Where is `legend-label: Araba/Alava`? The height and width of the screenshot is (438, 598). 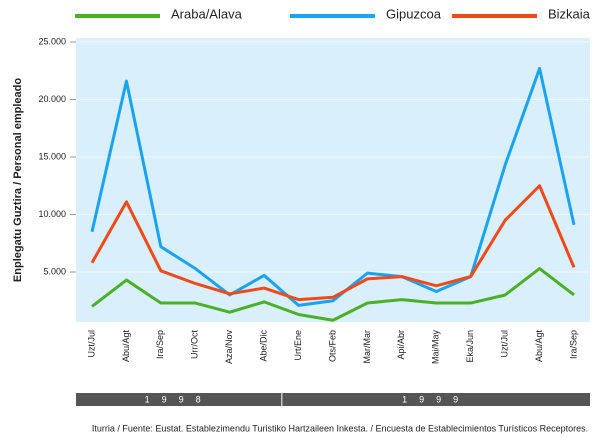 legend-label: Araba/Alava is located at coordinates (207, 13).